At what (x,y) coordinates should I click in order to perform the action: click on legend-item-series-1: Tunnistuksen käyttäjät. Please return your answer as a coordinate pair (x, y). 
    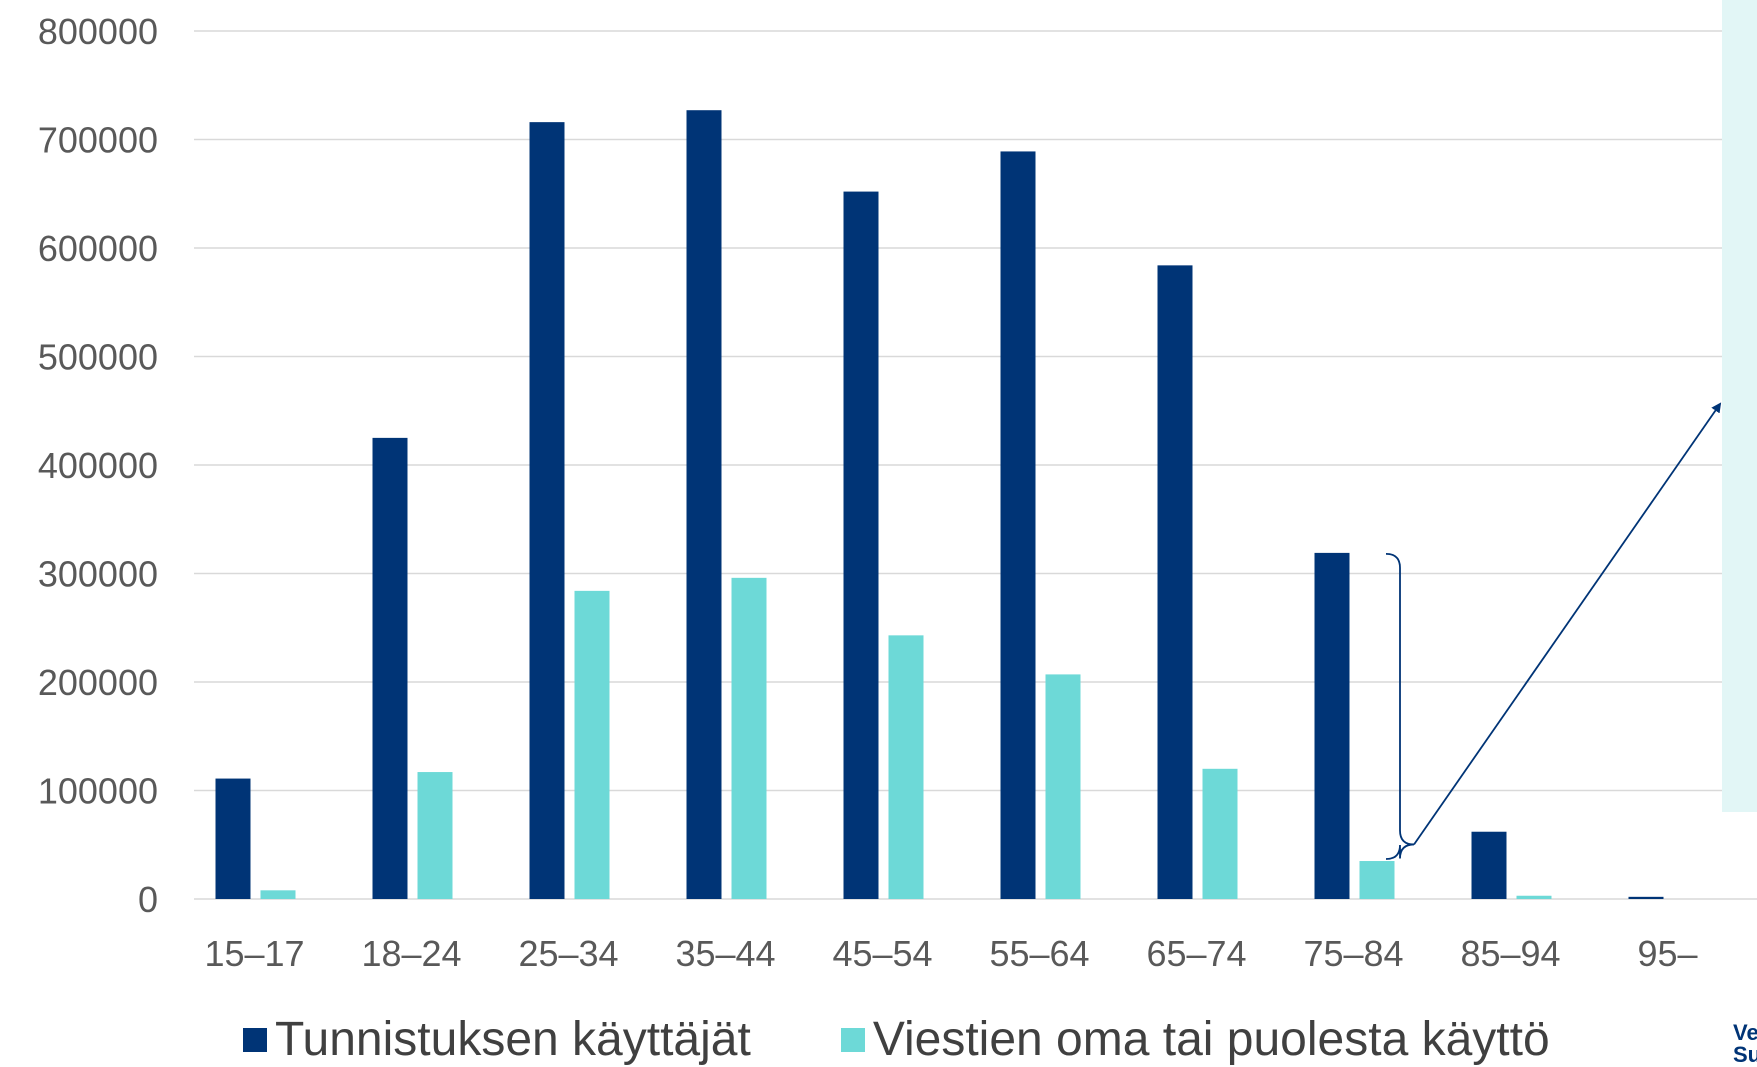
    Looking at the image, I should click on (497, 1039).